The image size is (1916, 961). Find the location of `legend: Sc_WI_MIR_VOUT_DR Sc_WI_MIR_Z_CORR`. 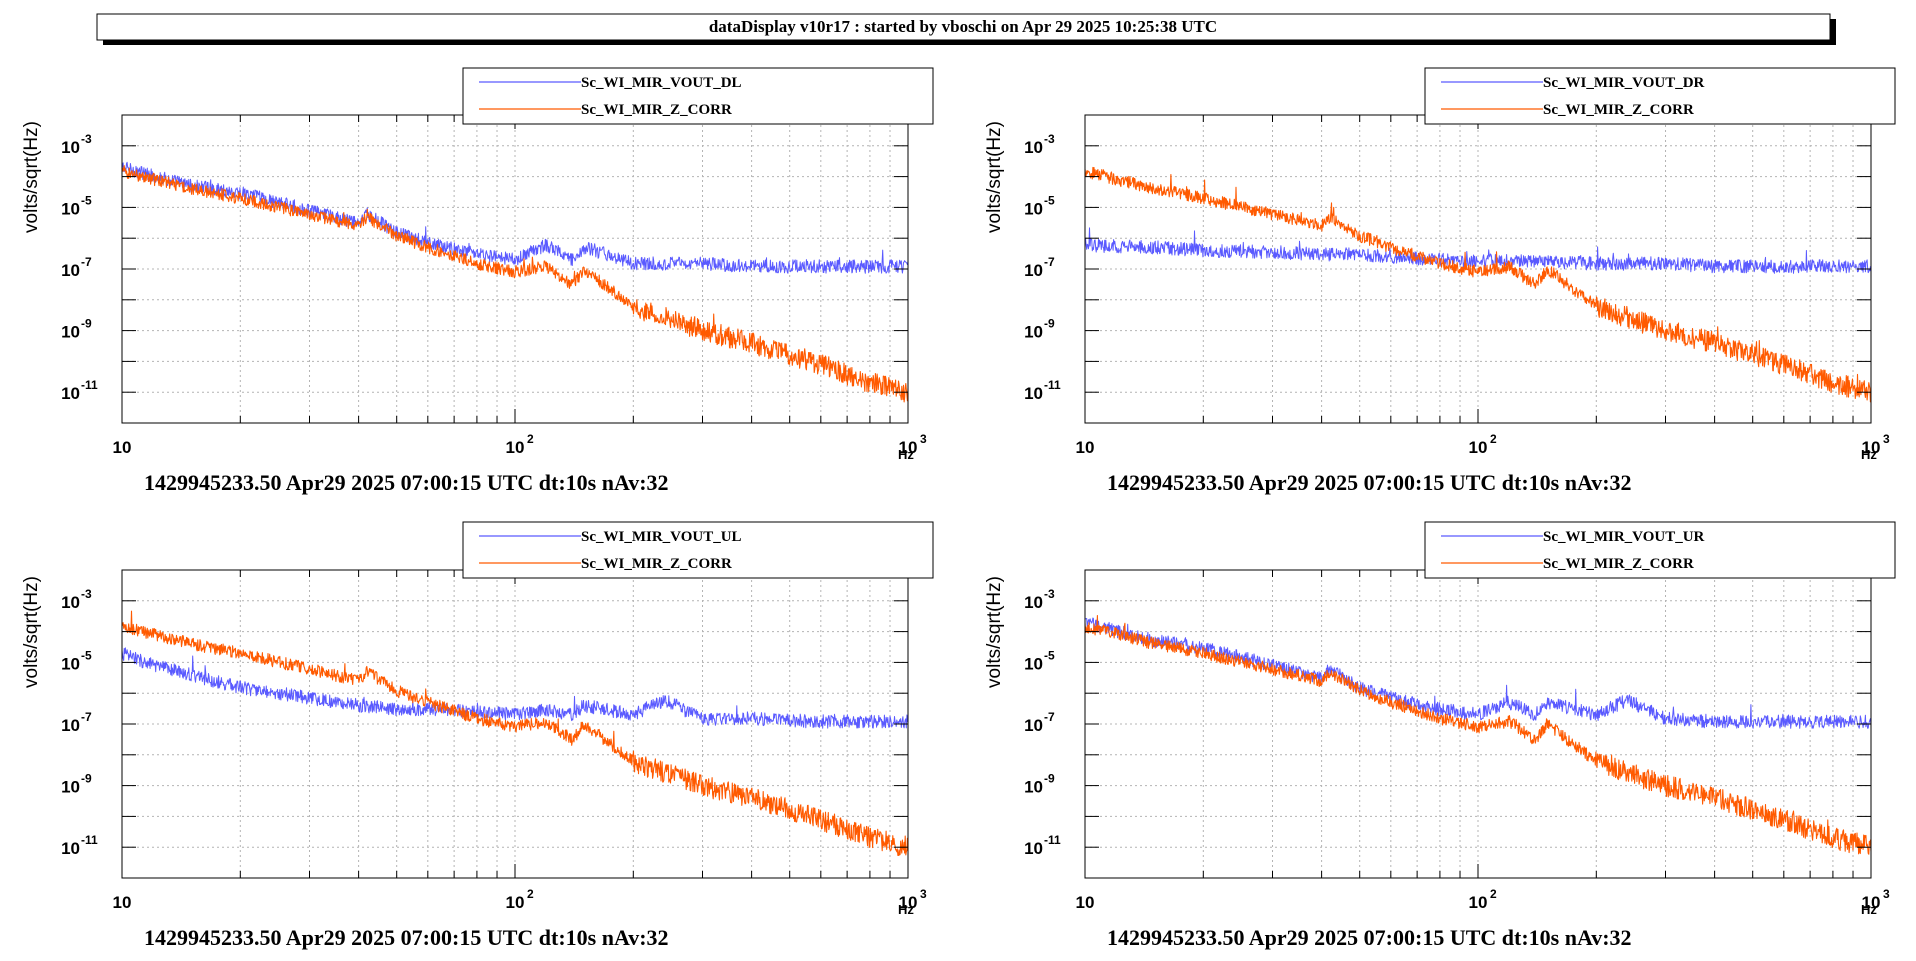

legend: Sc_WI_MIR_VOUT_DR Sc_WI_MIR_Z_CORR is located at coordinates (1660, 96).